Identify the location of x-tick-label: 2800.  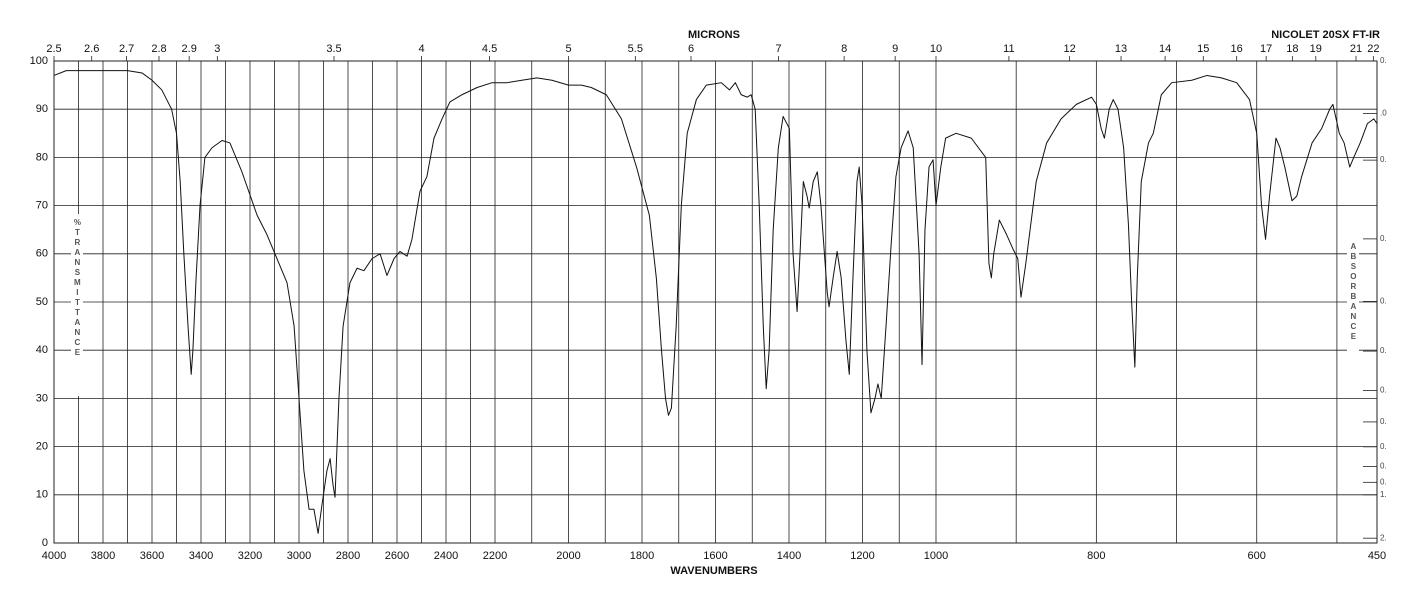
(348, 556).